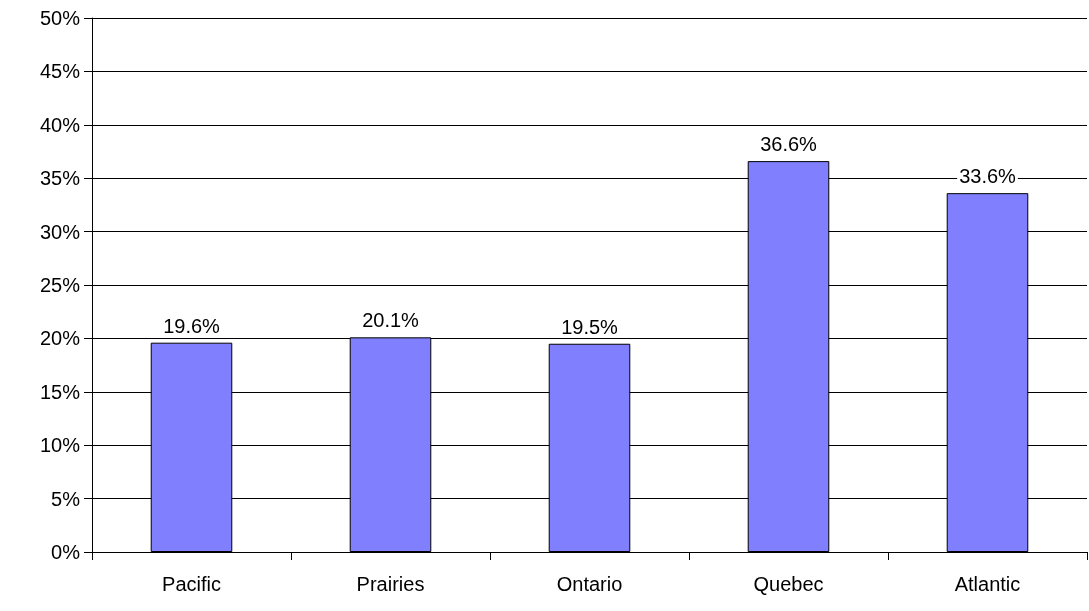 The height and width of the screenshot is (611, 1089). Describe the element at coordinates (60, 285) in the screenshot. I see `y-tick-label: 25%` at that location.